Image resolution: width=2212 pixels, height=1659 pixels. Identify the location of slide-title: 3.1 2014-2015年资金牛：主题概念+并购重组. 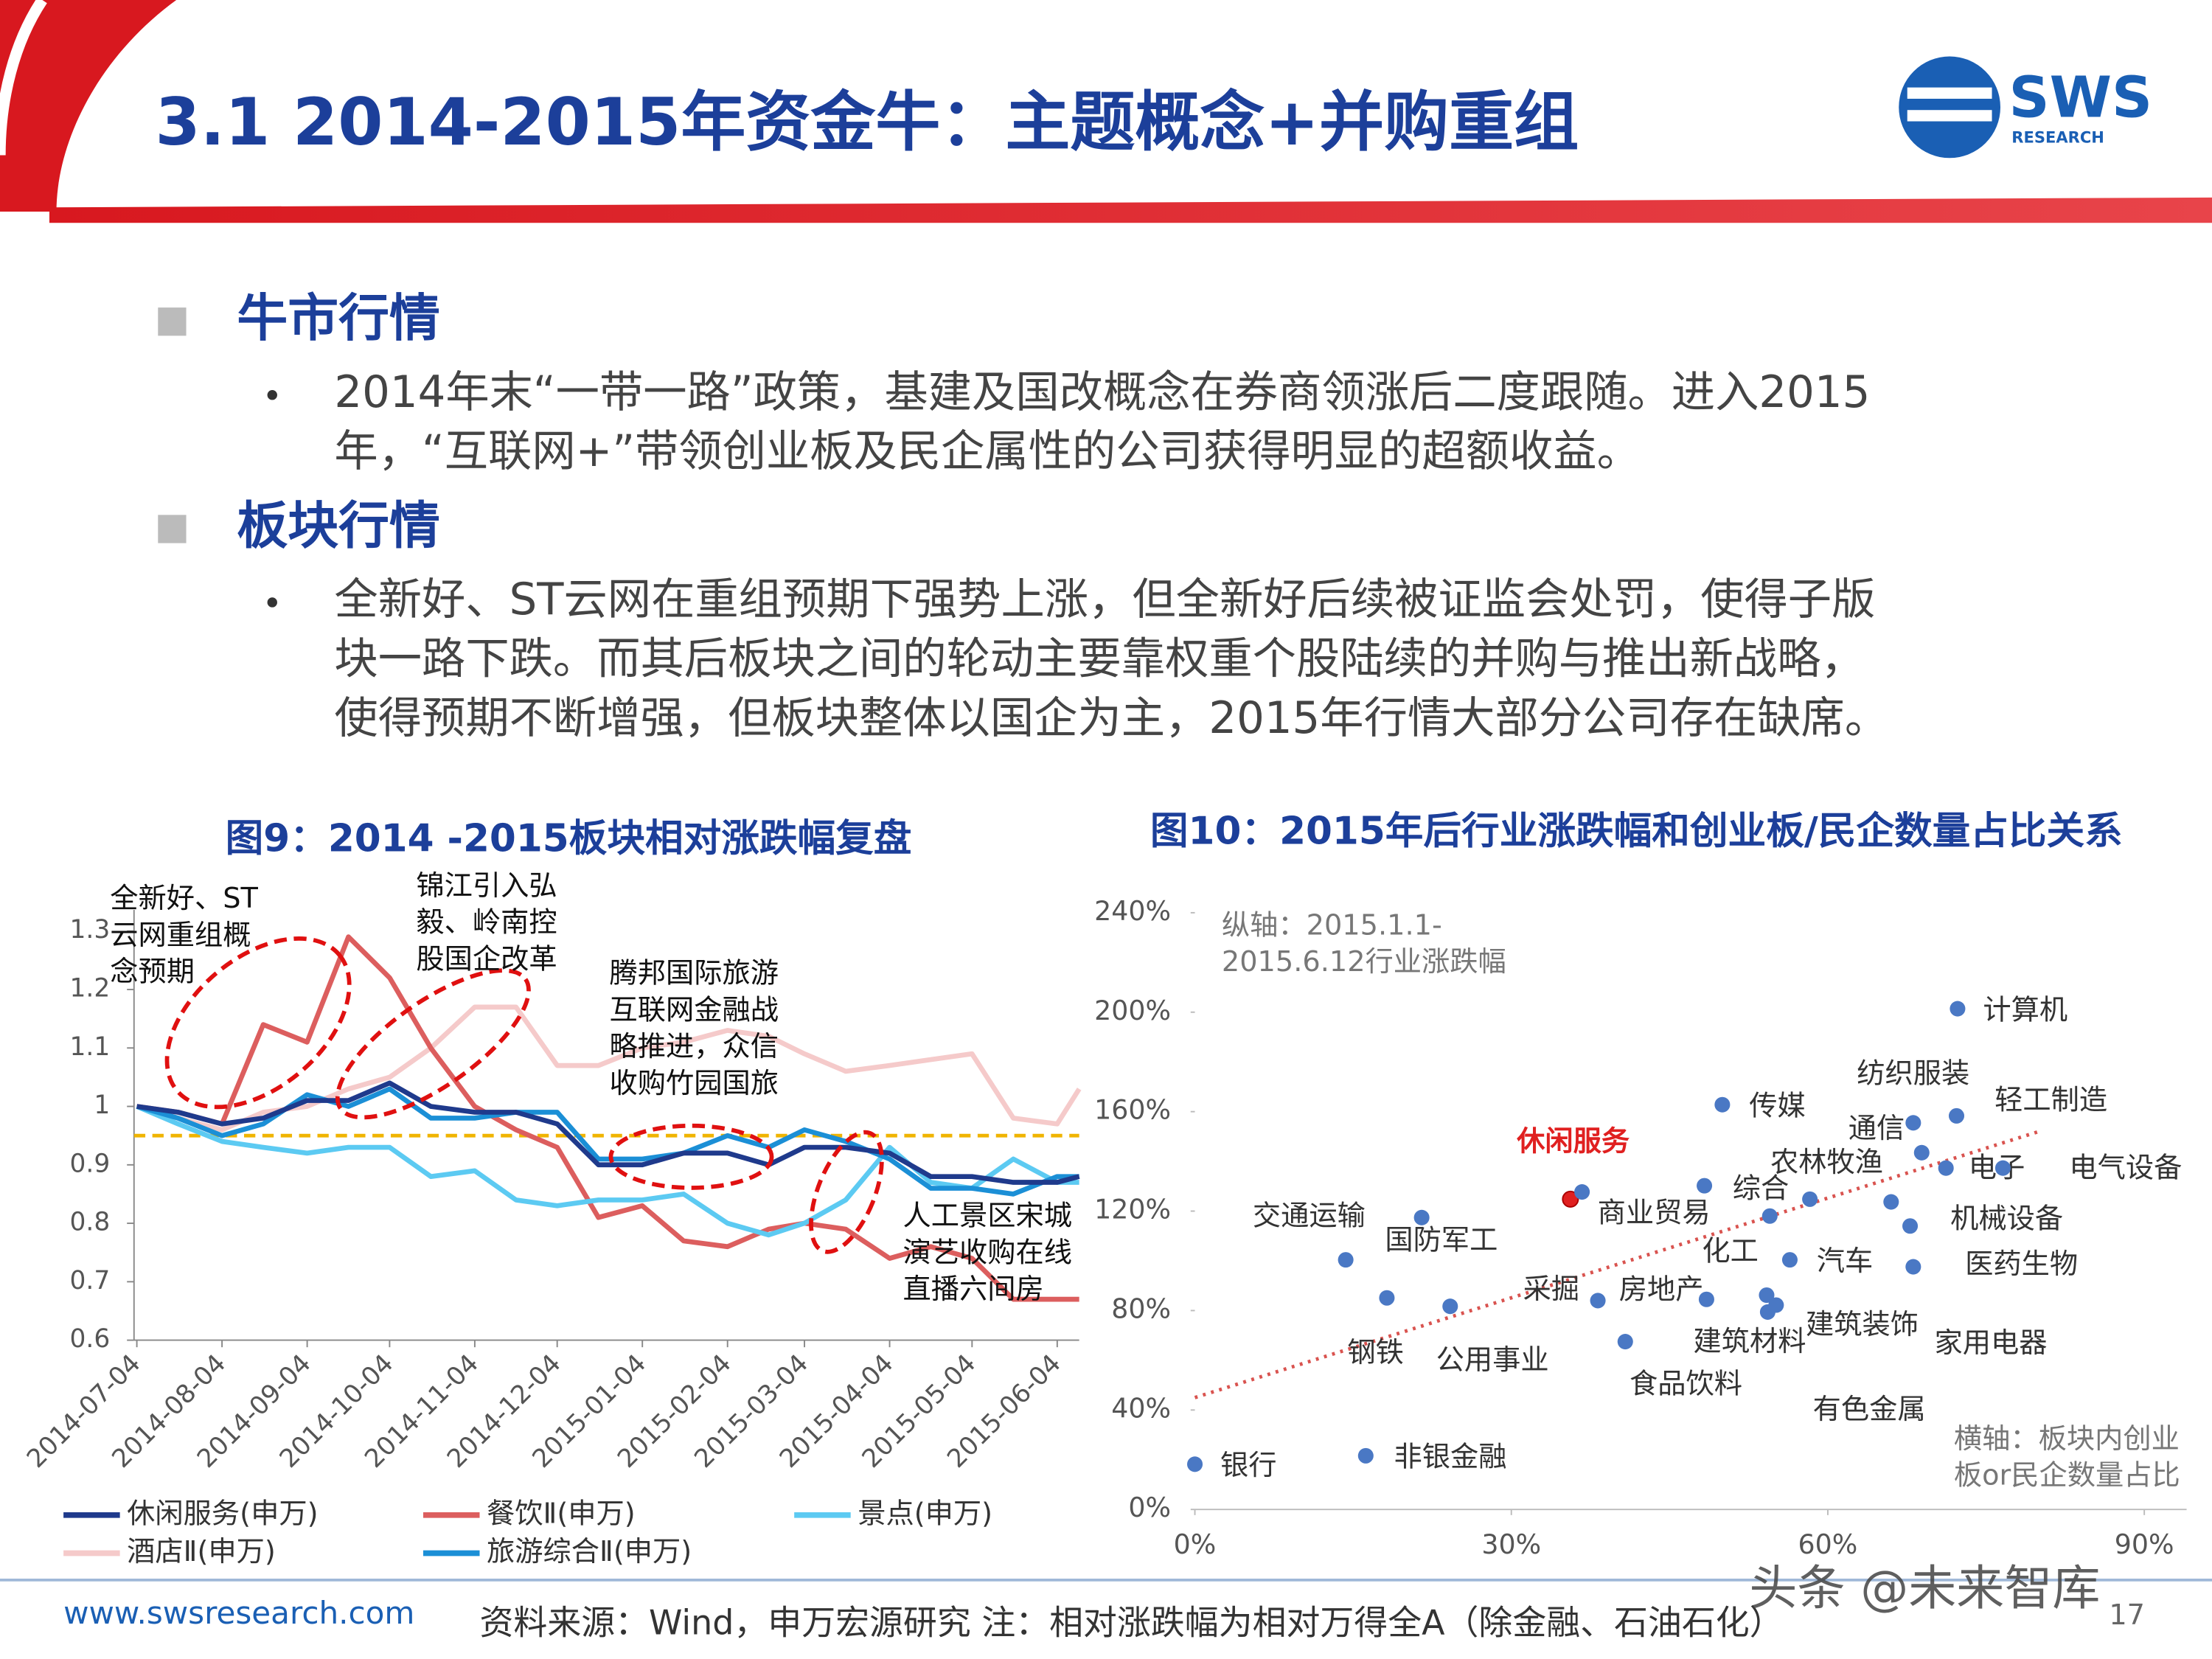
(867, 122).